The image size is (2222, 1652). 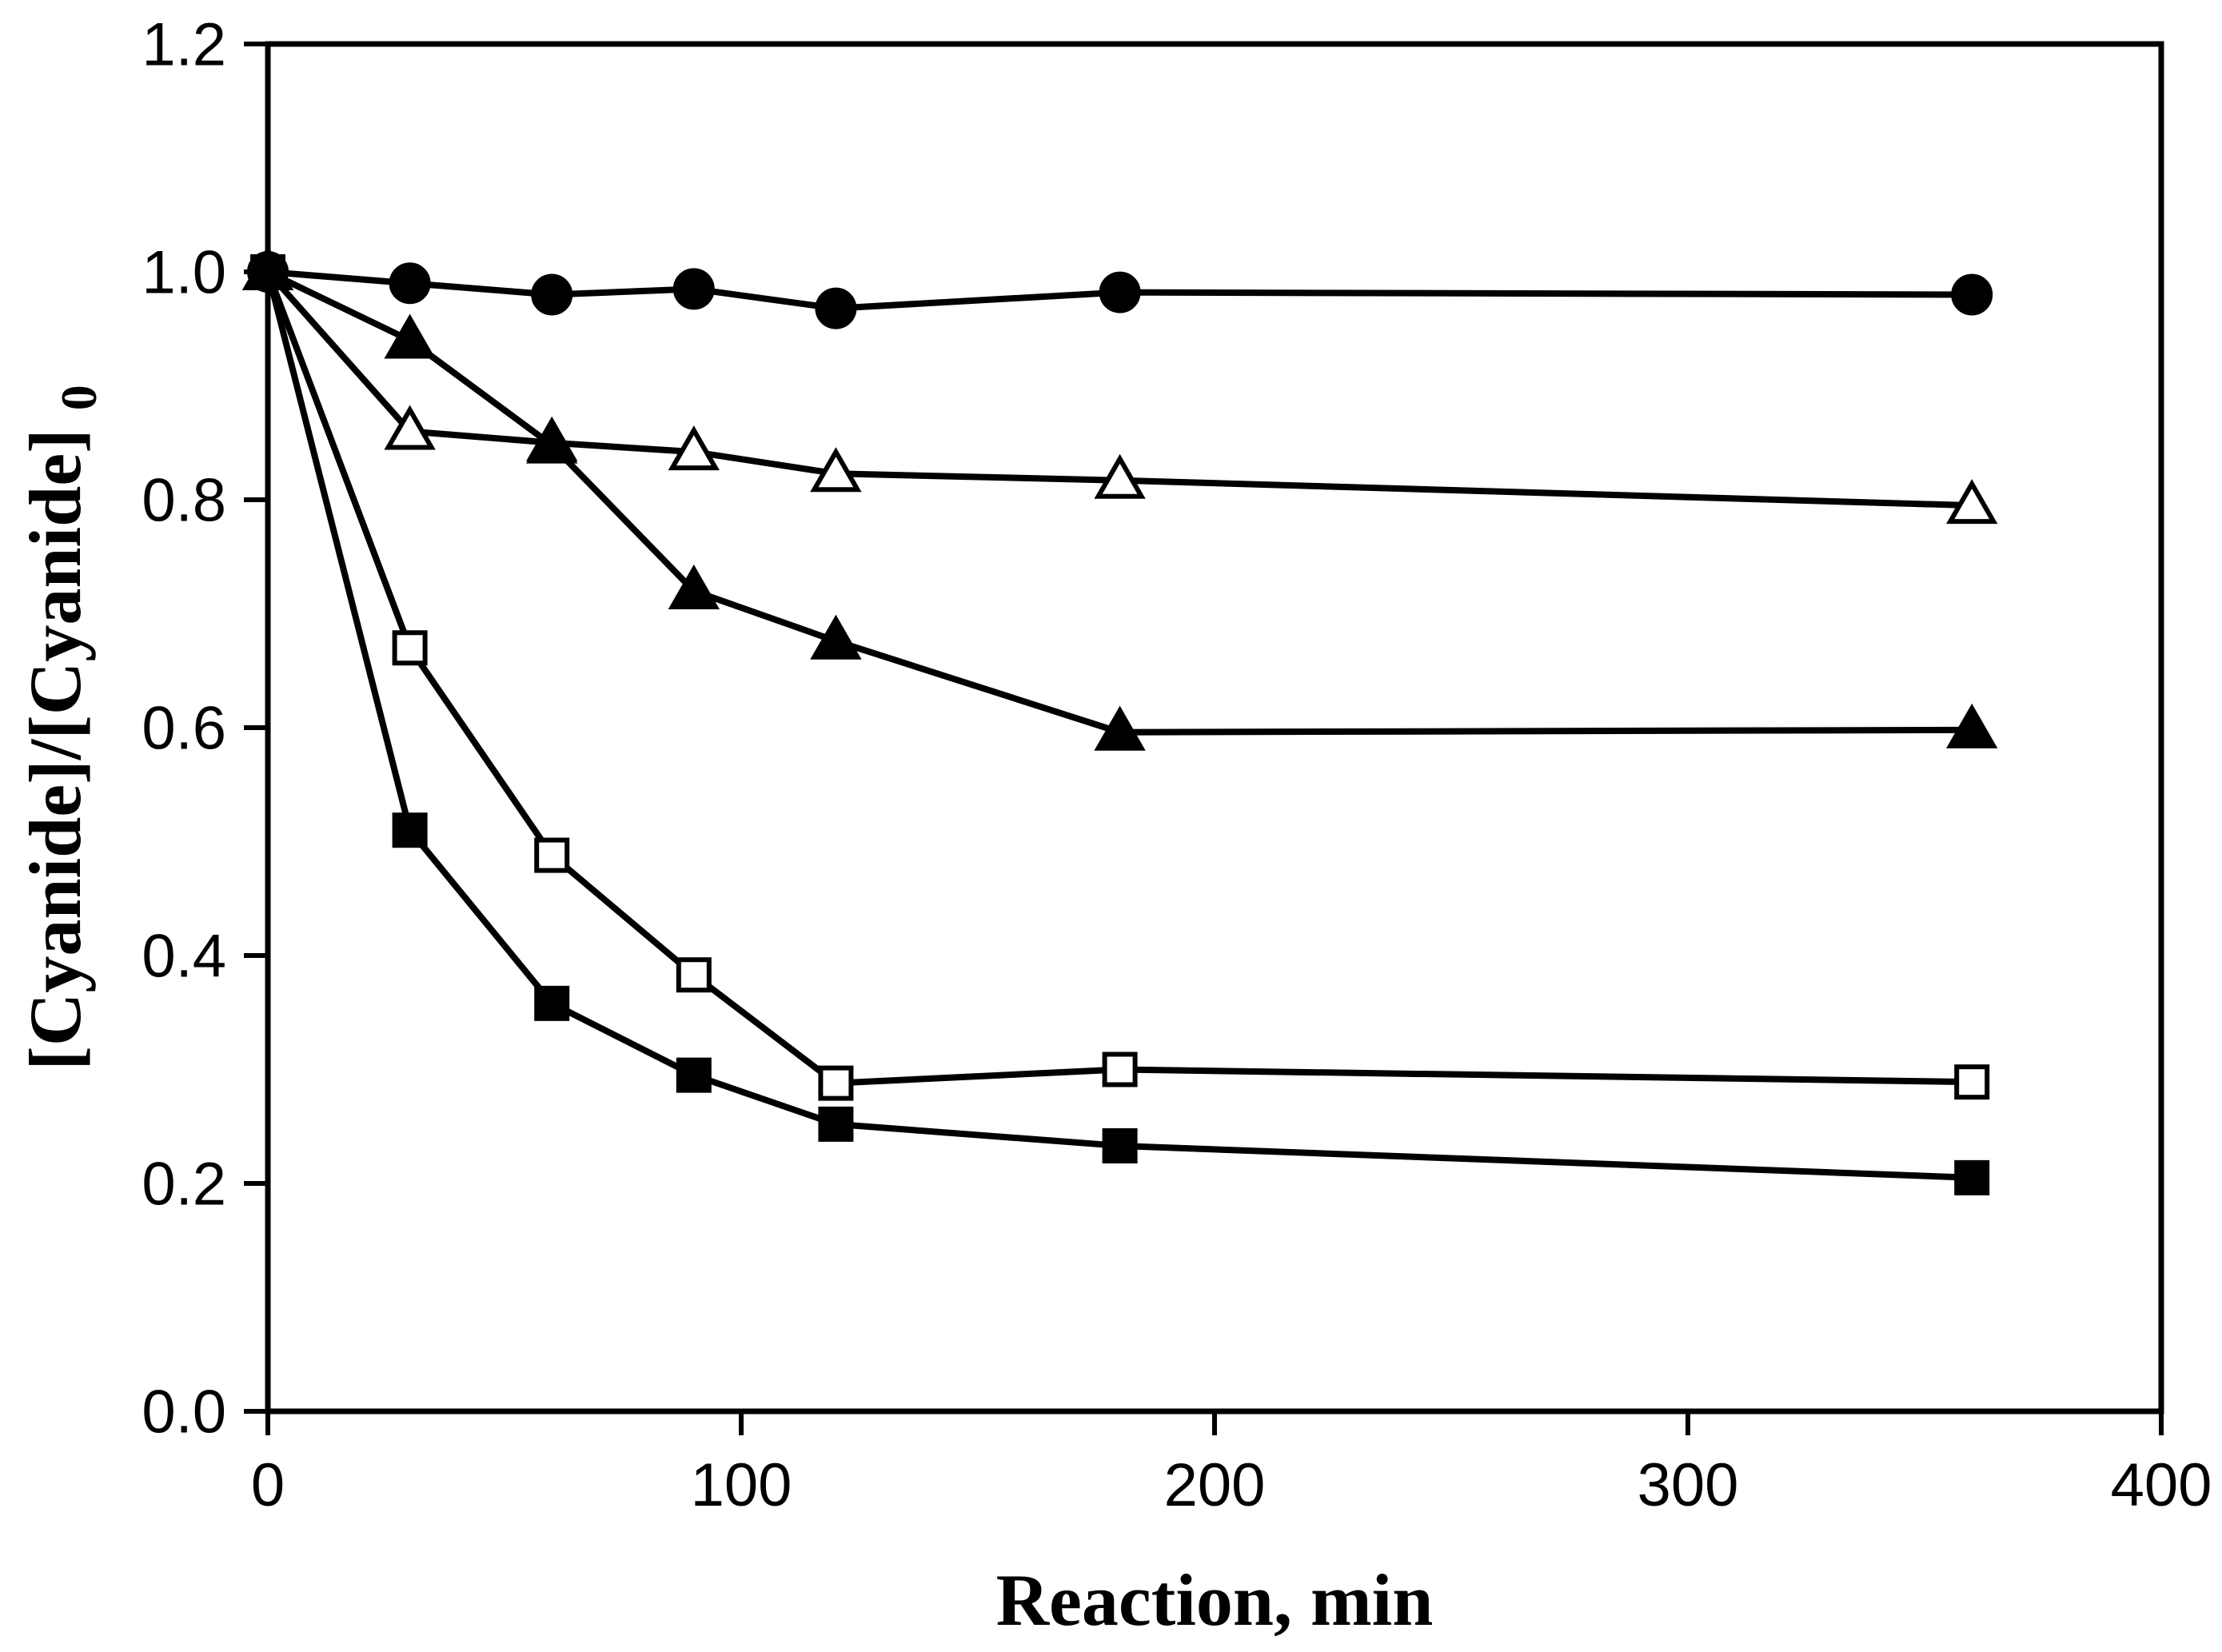 I want to click on x-tick-label: 300, so click(x=1688, y=1485).